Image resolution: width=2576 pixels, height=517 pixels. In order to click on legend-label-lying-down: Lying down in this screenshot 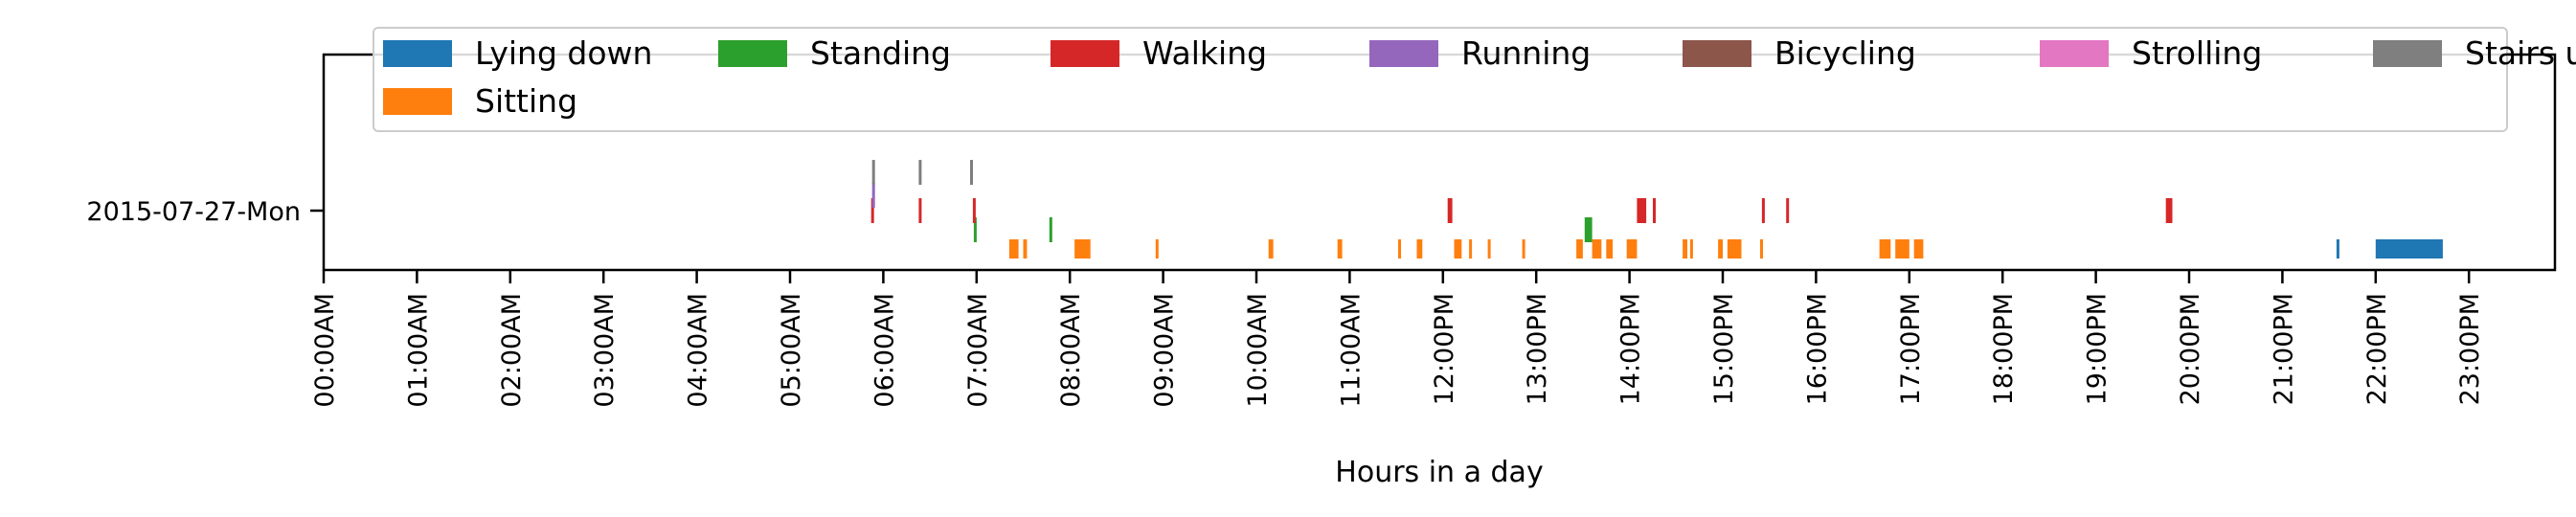, I will do `click(563, 53)`.